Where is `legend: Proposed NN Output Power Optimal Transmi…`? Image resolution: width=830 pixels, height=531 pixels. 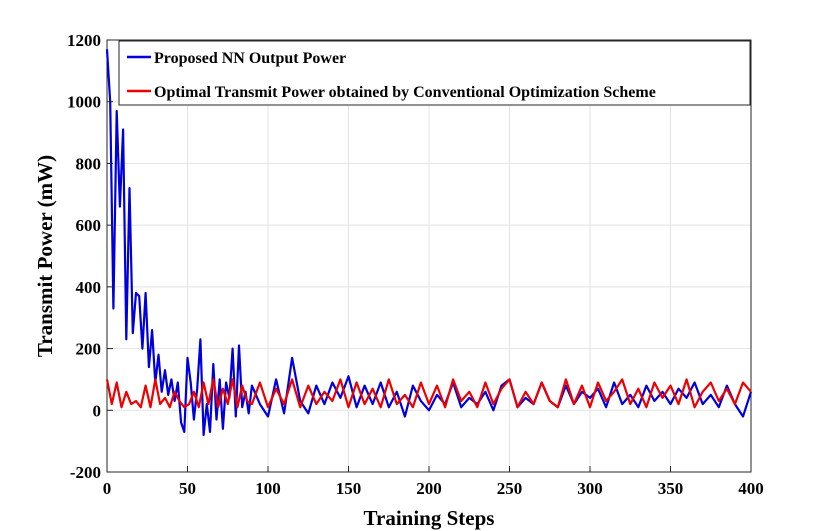 legend: Proposed NN Output Power Optimal Transmi… is located at coordinates (434, 73).